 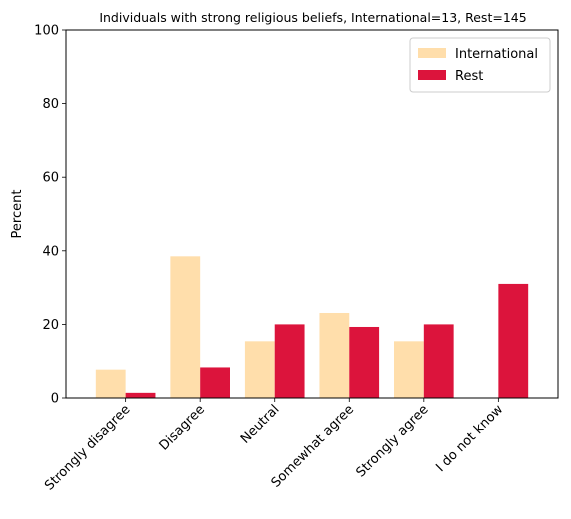 I want to click on legend-label: Rest, so click(x=469, y=76).